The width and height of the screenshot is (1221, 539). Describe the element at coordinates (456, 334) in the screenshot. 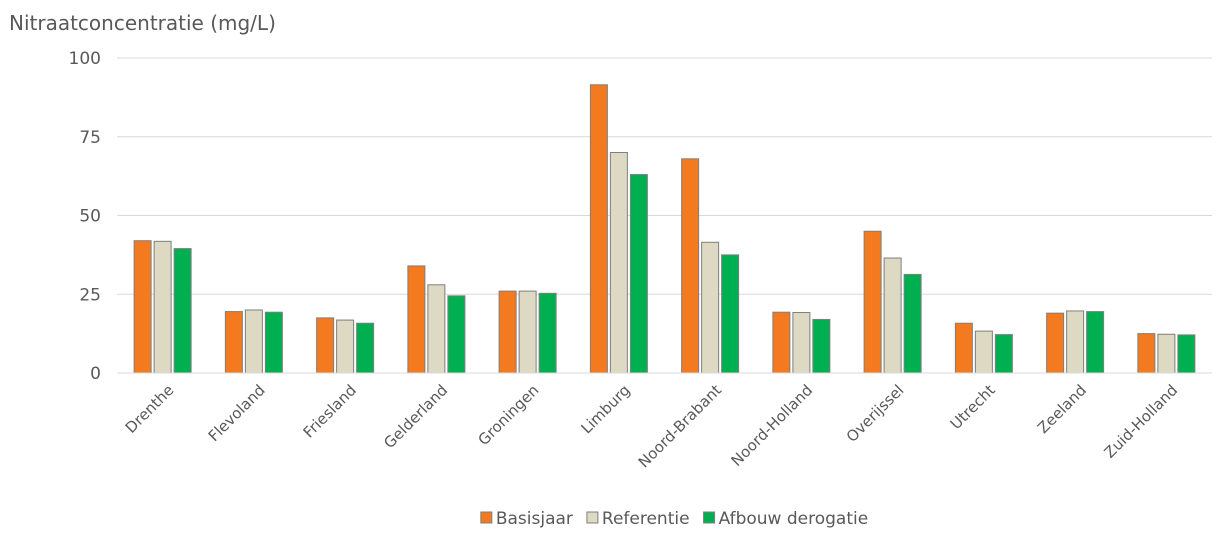

I see `bar-gelderland-afbouw-derogatie` at that location.